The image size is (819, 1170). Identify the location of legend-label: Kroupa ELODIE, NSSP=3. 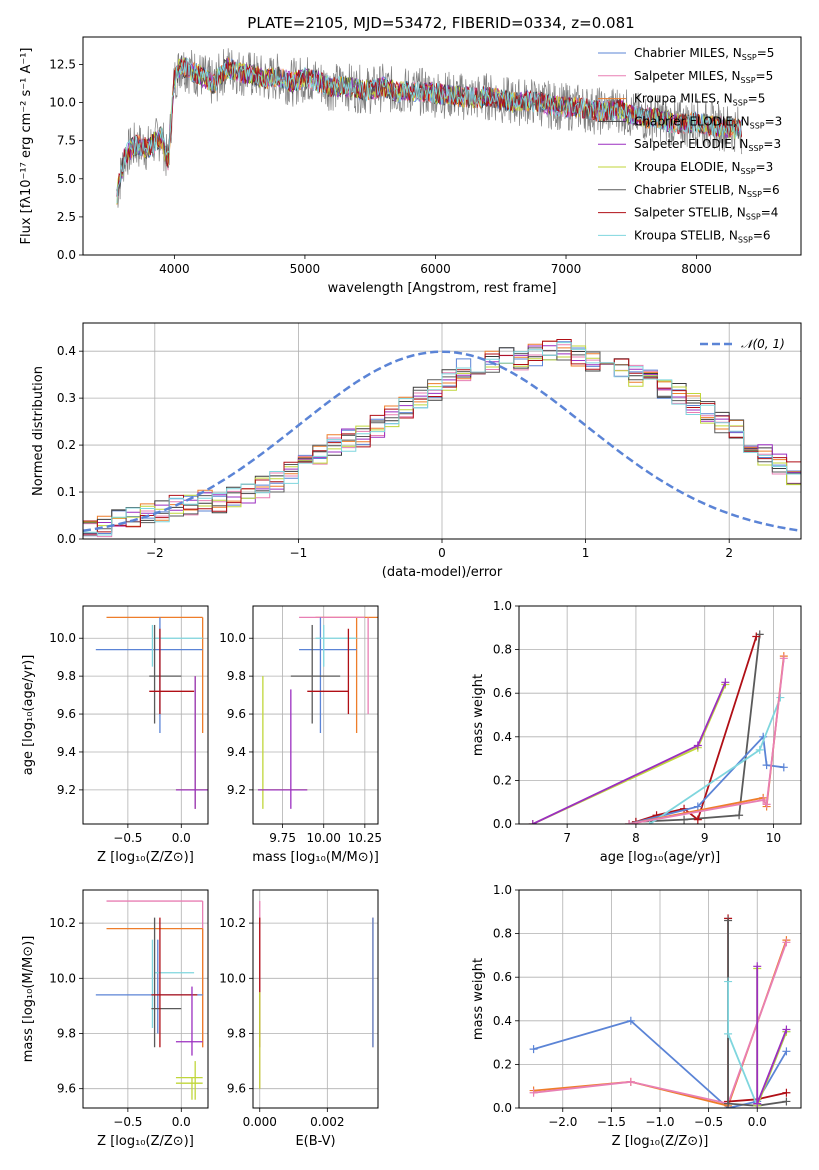
(703, 168).